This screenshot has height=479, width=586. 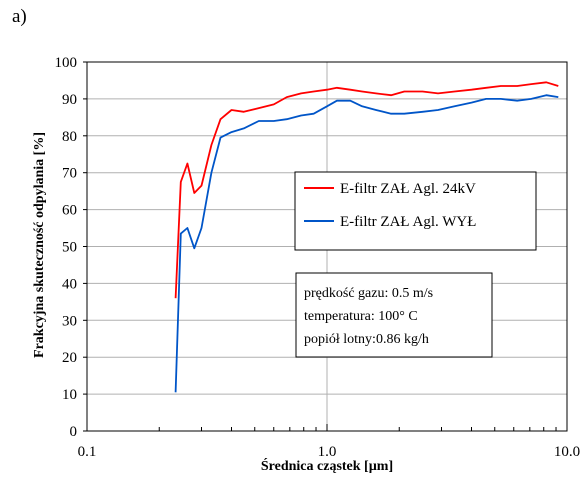 I want to click on y-tick-label: 20, so click(x=69, y=358).